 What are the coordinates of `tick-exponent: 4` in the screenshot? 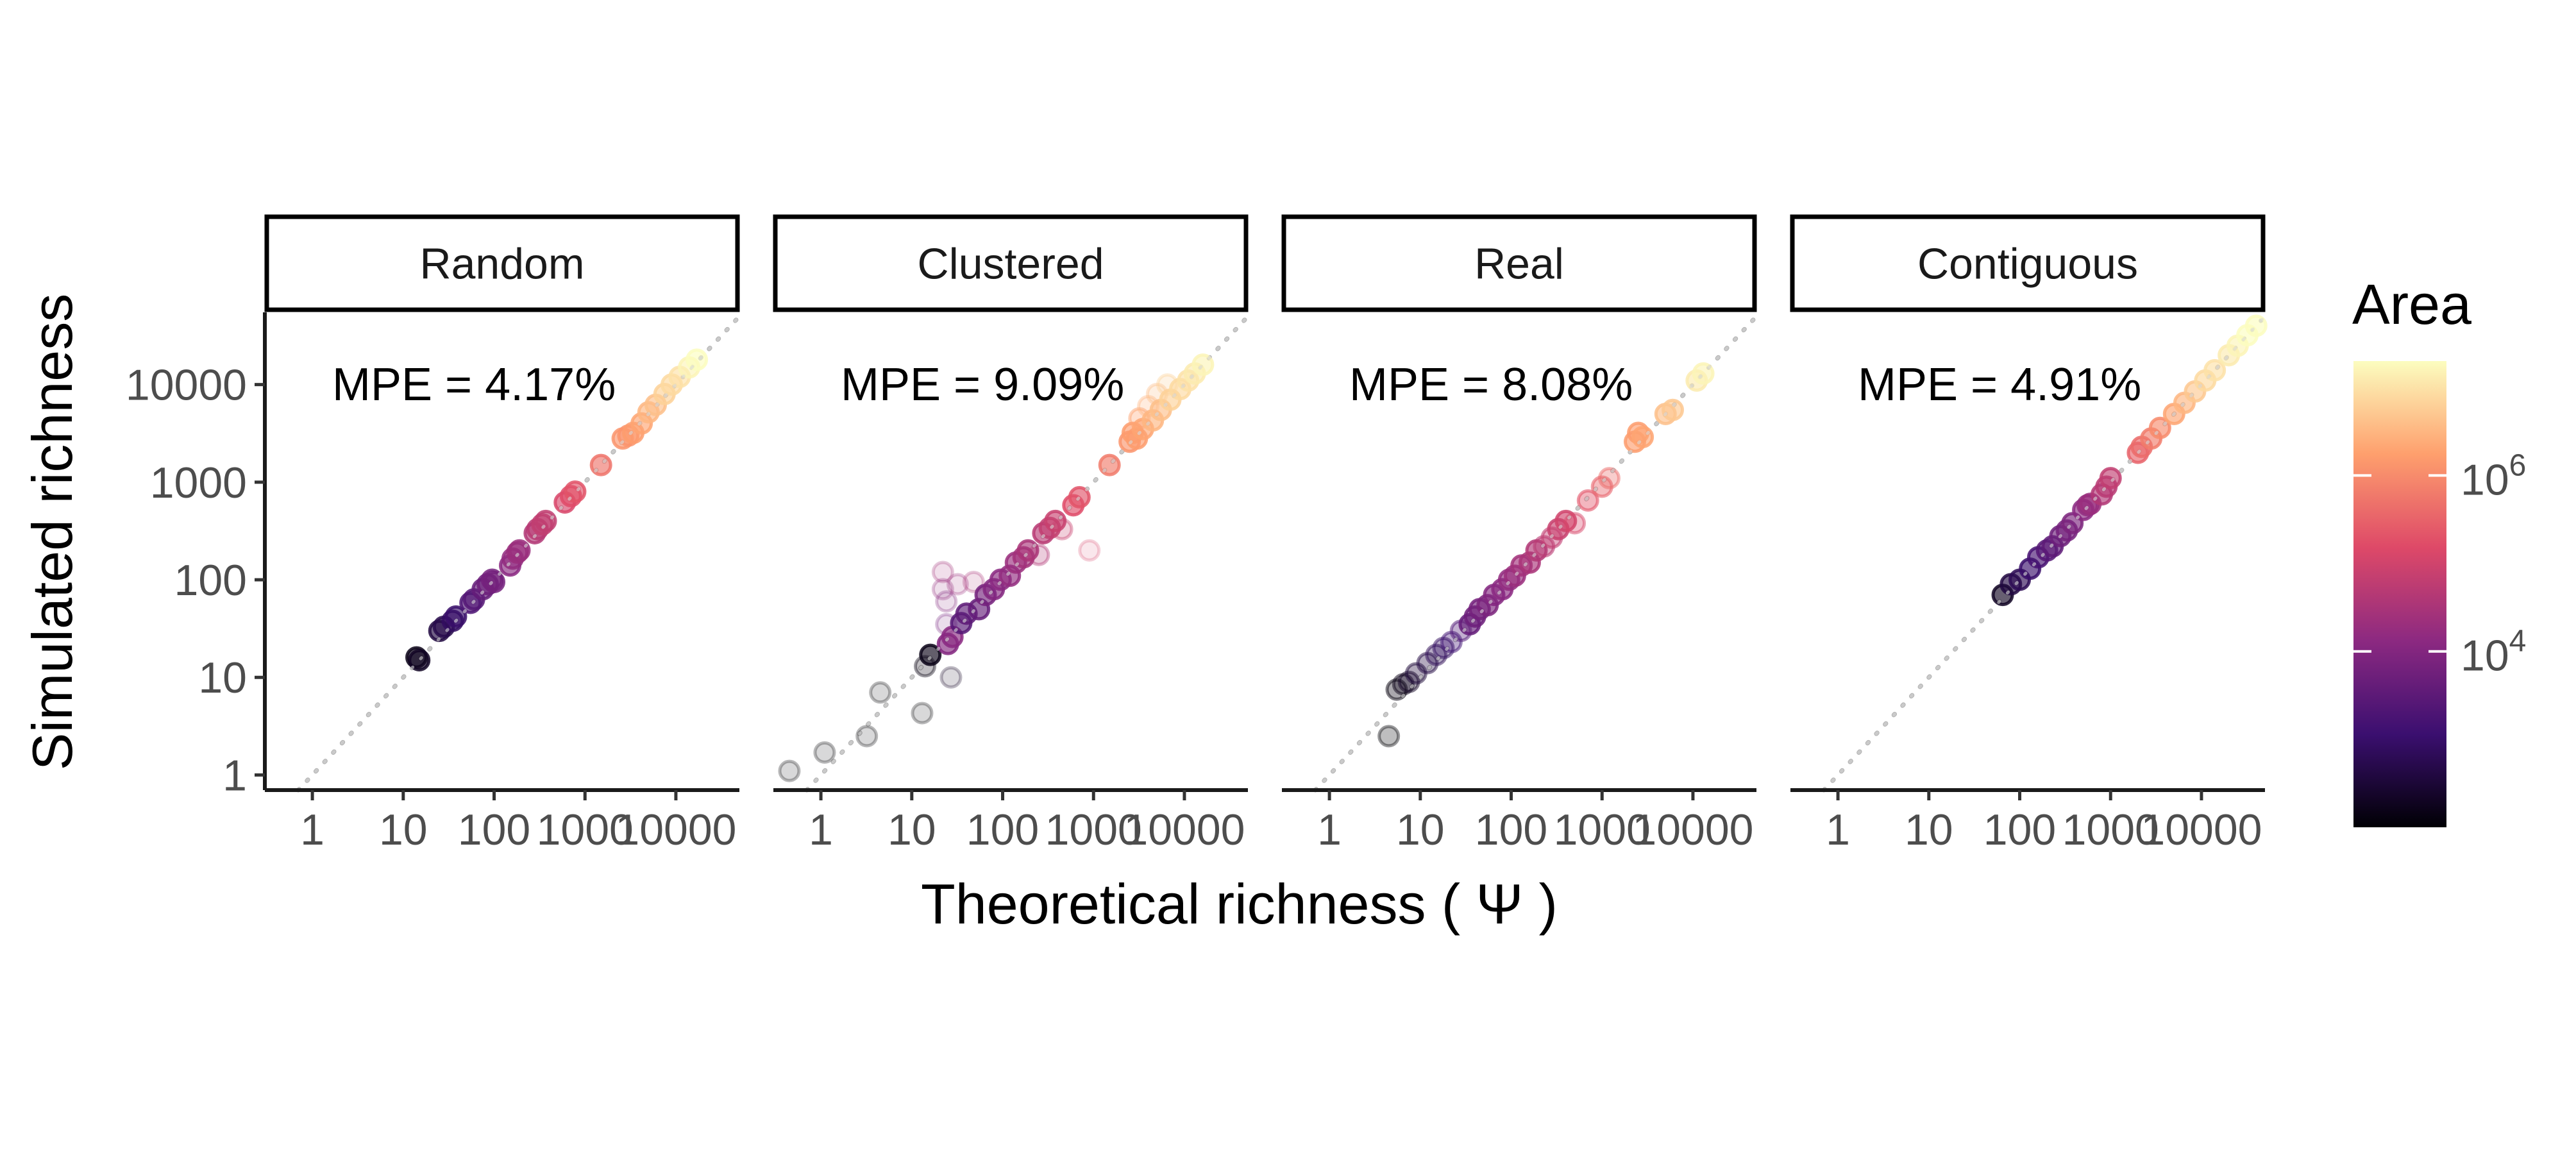 It's located at (2518, 642).